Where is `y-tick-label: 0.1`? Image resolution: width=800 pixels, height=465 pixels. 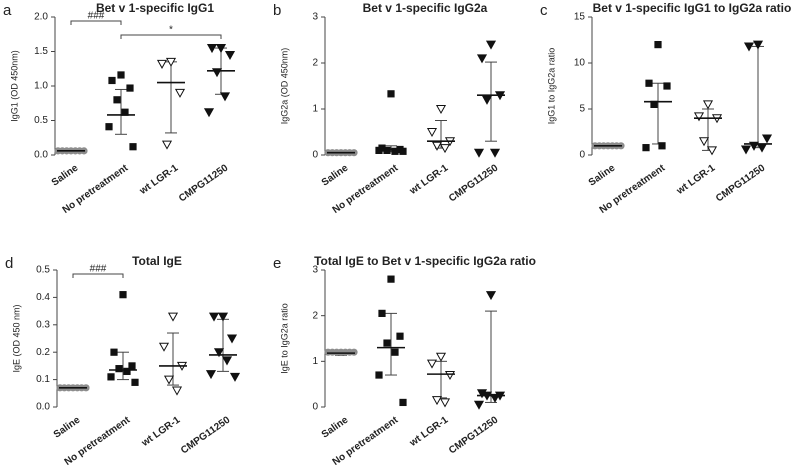 y-tick-label: 0.1 is located at coordinates (43, 379).